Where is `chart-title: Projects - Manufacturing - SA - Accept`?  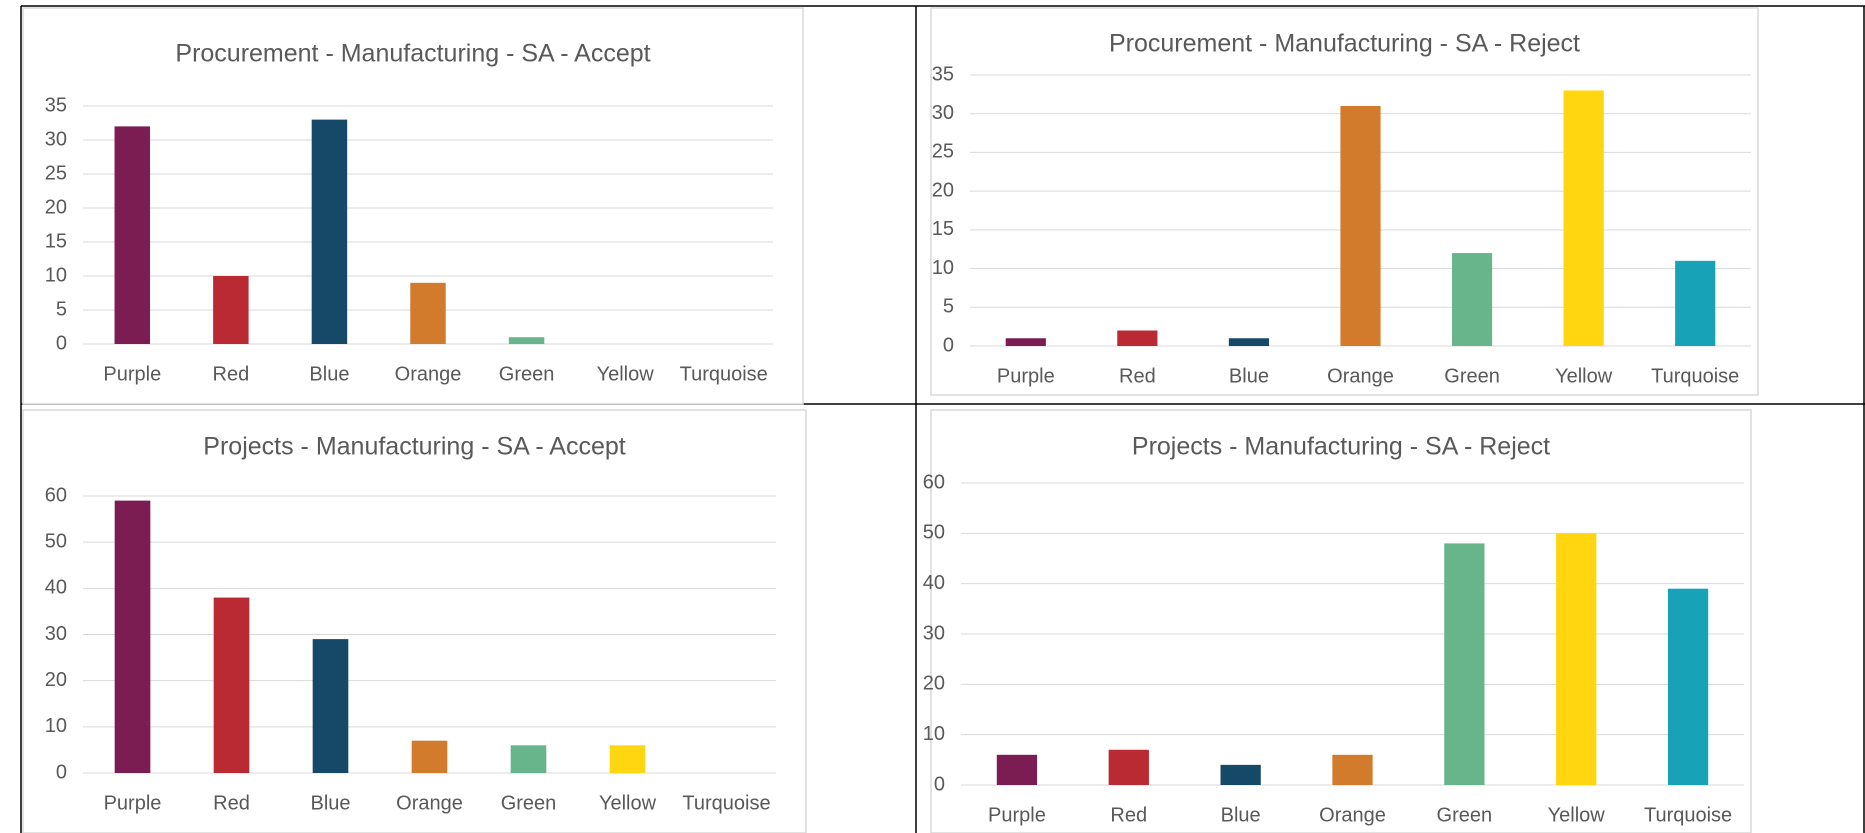
chart-title: Projects - Manufacturing - SA - Accept is located at coordinates (414, 447).